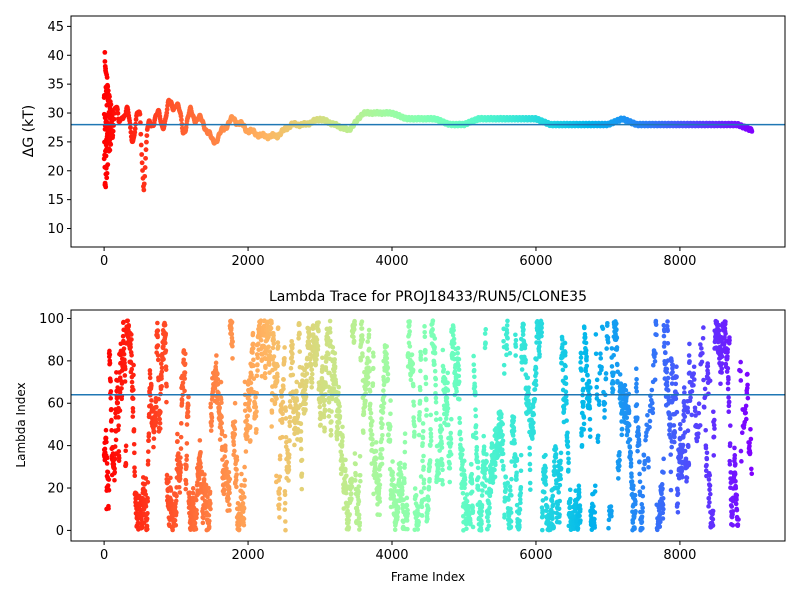 This screenshot has height=600, width=800. What do you see at coordinates (428, 297) in the screenshot?
I see `lambda-chart-title: Lambda Trace for PROJ18433/RUN5/CLONE35` at bounding box center [428, 297].